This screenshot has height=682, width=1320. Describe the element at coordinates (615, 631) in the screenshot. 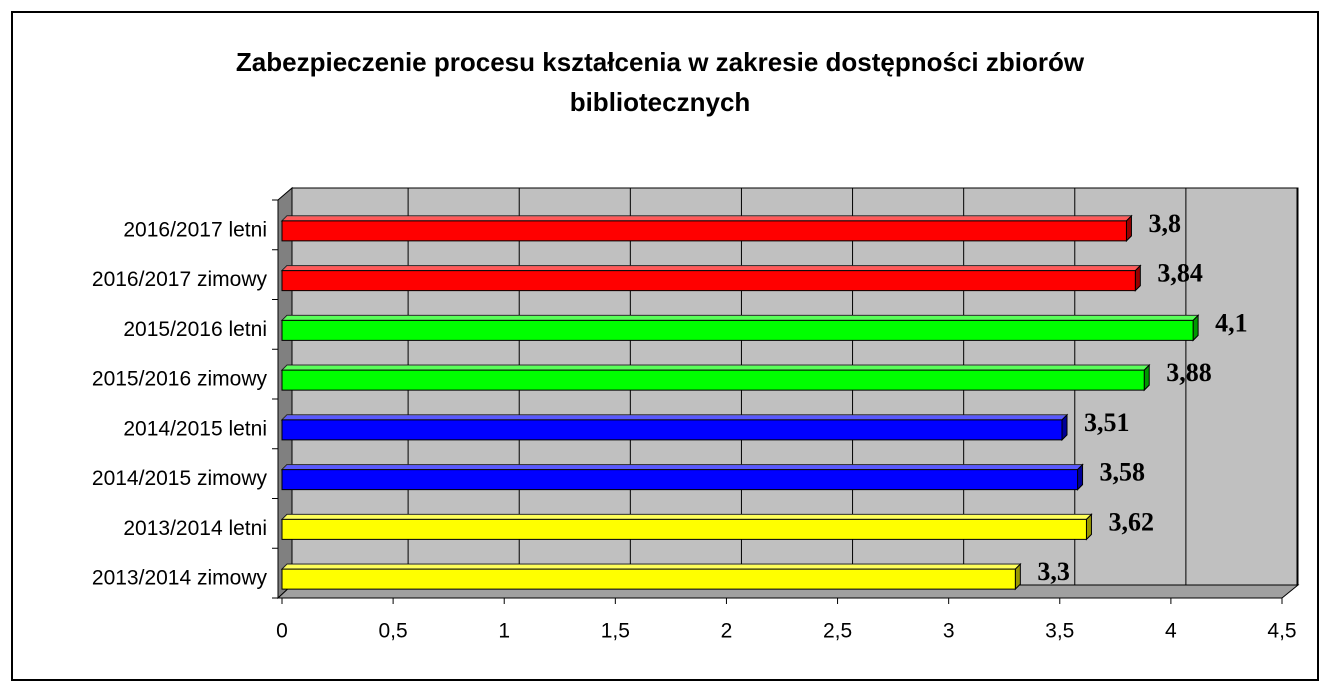

I see `x-tick-label: 1,5` at that location.